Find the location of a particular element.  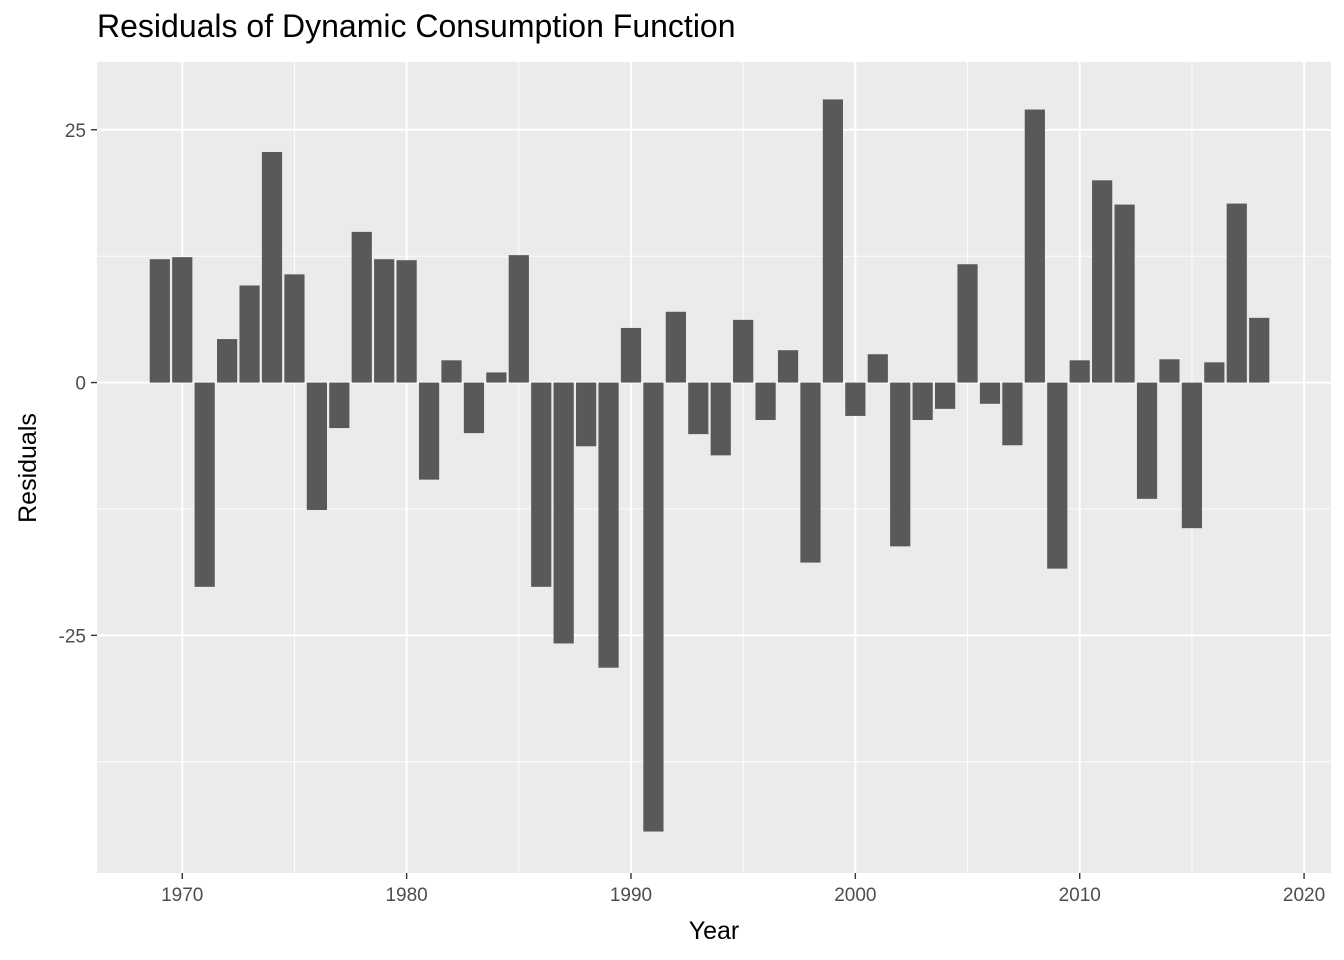

bar-1977 is located at coordinates (339, 405).